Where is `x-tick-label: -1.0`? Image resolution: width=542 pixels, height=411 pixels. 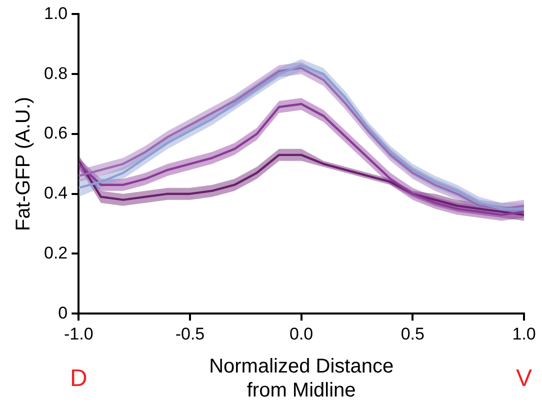
x-tick-label: -1.0 is located at coordinates (79, 334).